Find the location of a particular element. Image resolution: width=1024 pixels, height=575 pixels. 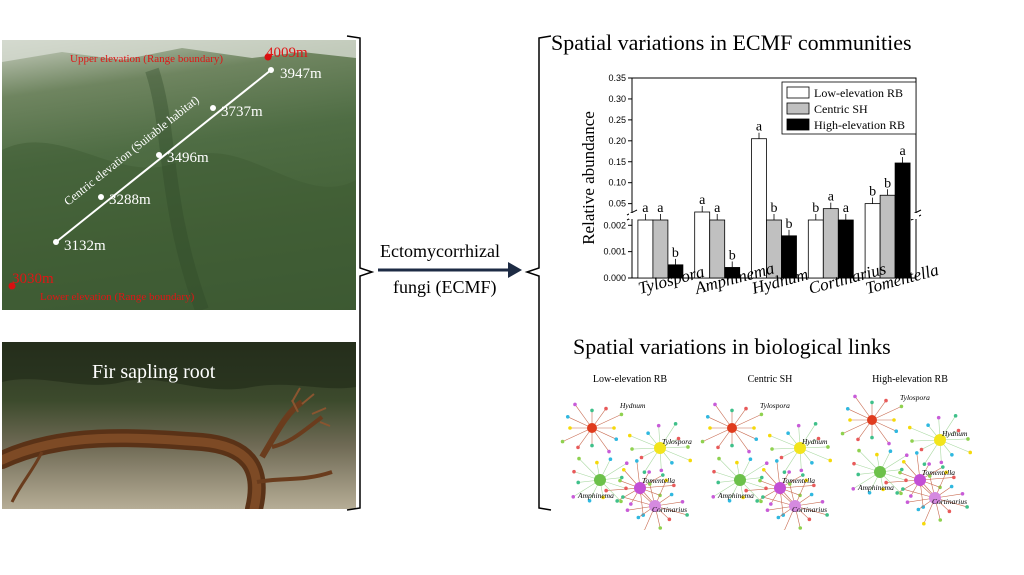

y-tick-label: 0.35 is located at coordinates (617, 78).